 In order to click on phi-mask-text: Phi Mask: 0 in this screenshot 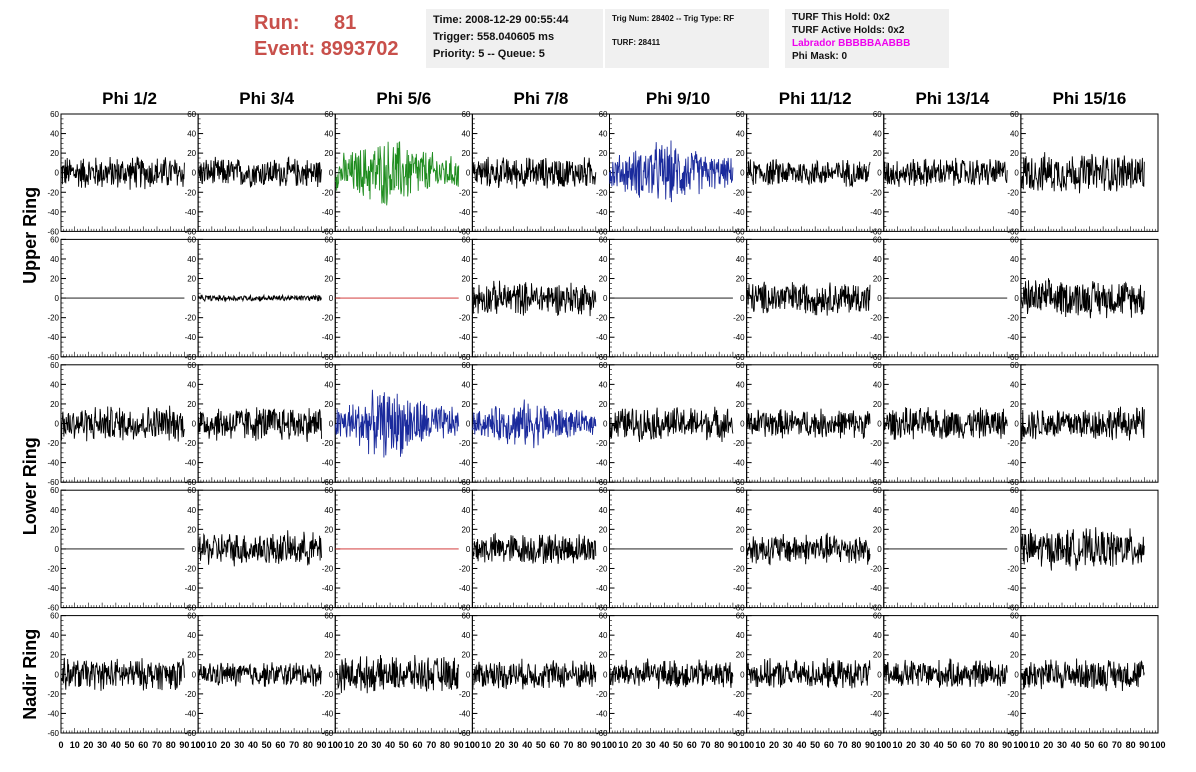, I will do `click(820, 56)`.